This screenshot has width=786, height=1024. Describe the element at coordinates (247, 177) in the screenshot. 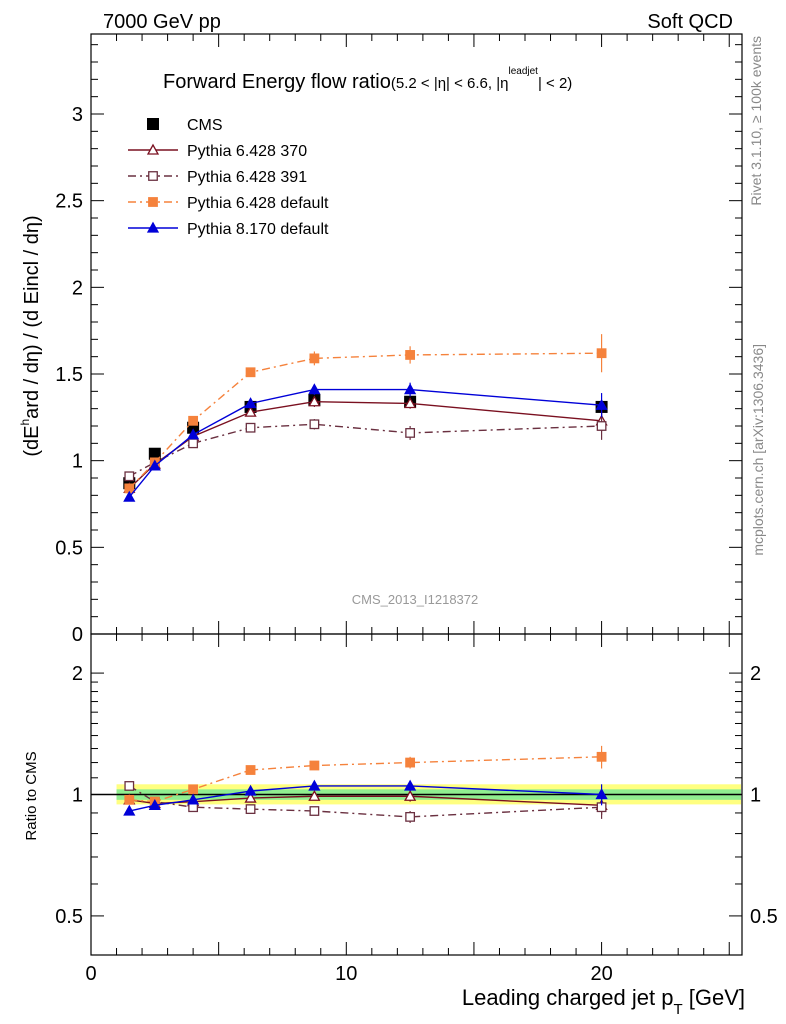

I see `legend-label: Pythia 6.428 391` at that location.